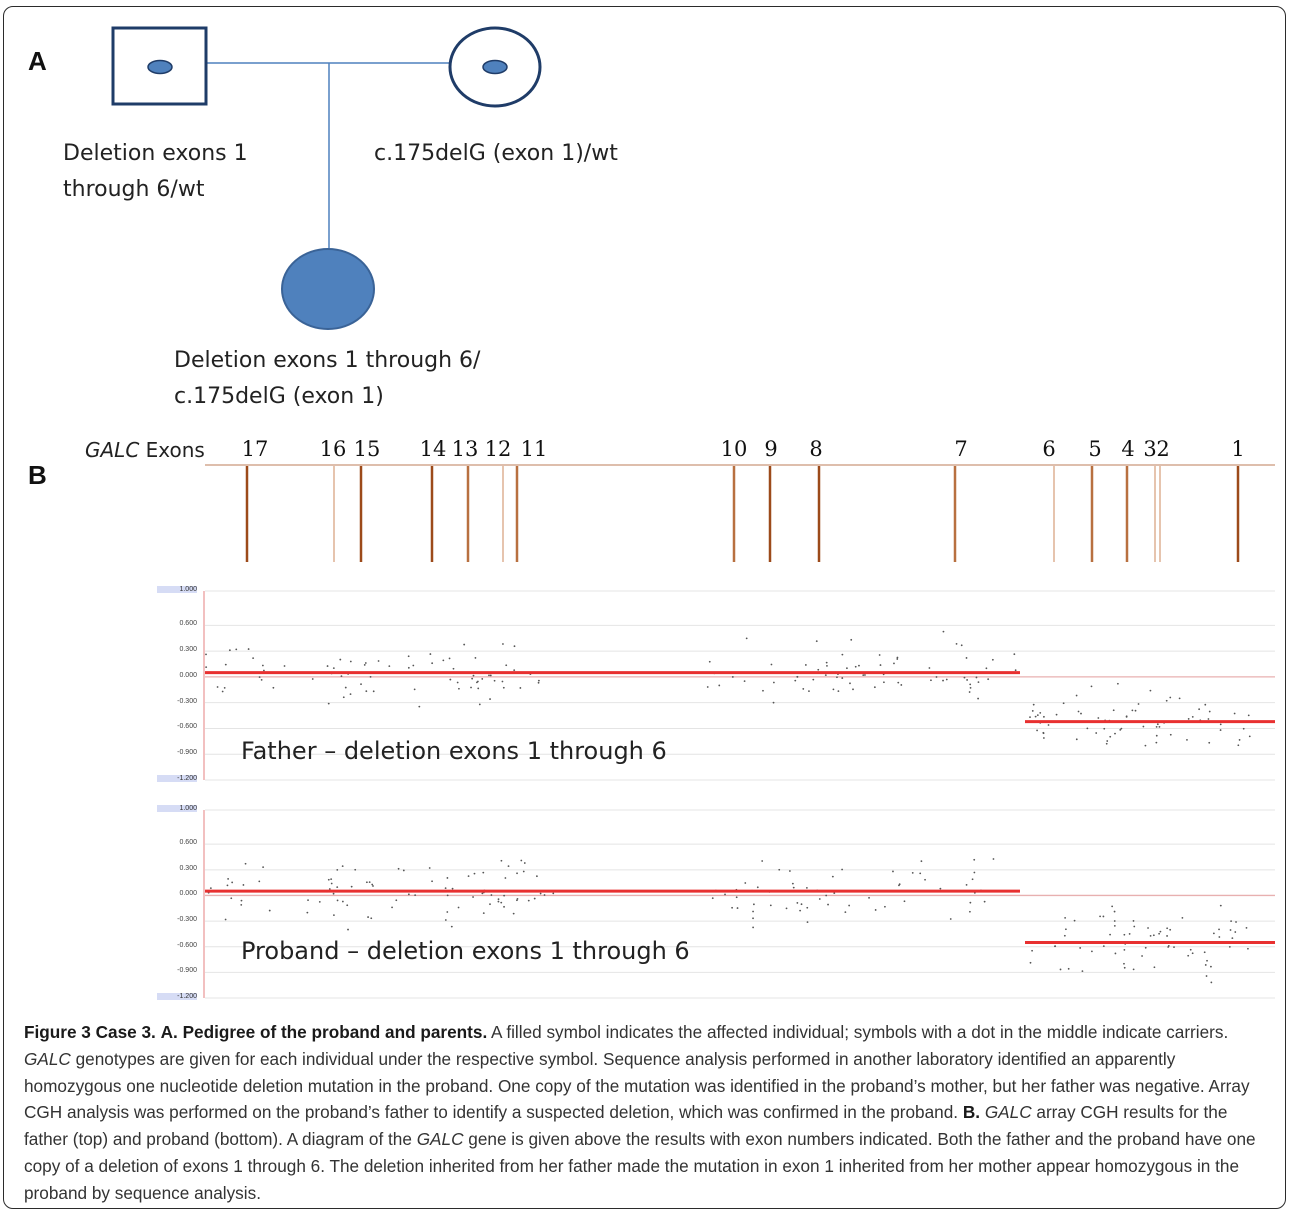 The height and width of the screenshot is (1210, 1290). I want to click on father-plot, so click(739, 685).